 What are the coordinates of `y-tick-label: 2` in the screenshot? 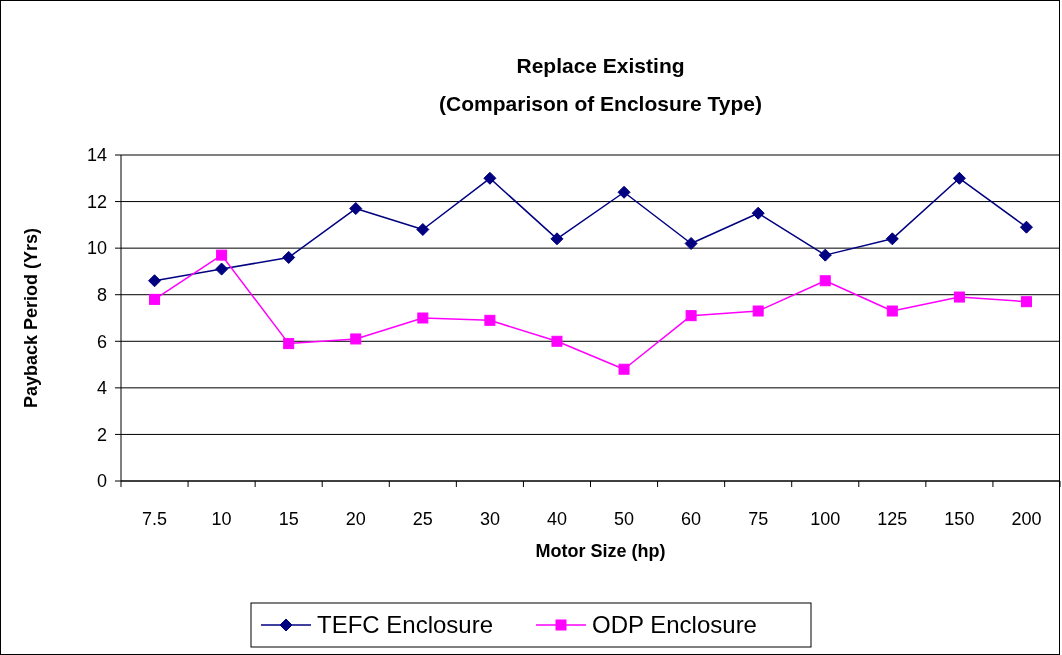 It's located at (101, 434).